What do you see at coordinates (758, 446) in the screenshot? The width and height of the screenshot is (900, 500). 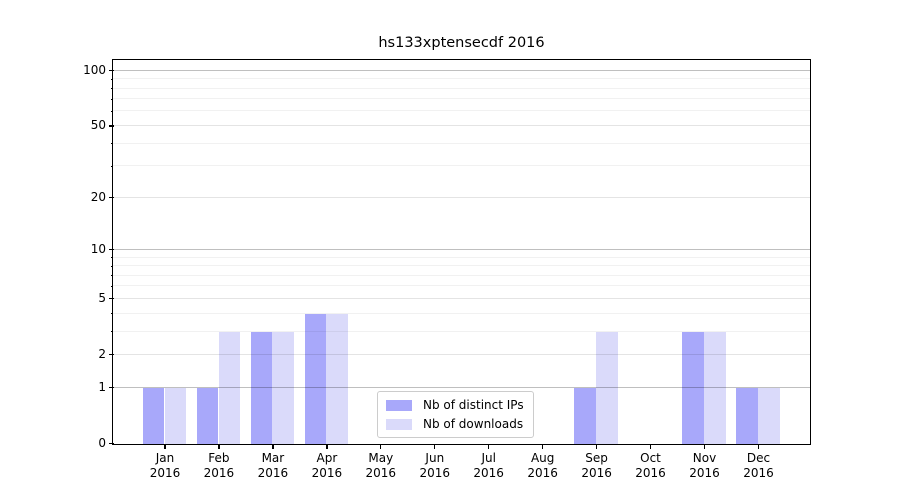 I see `x-tickmark-dec` at bounding box center [758, 446].